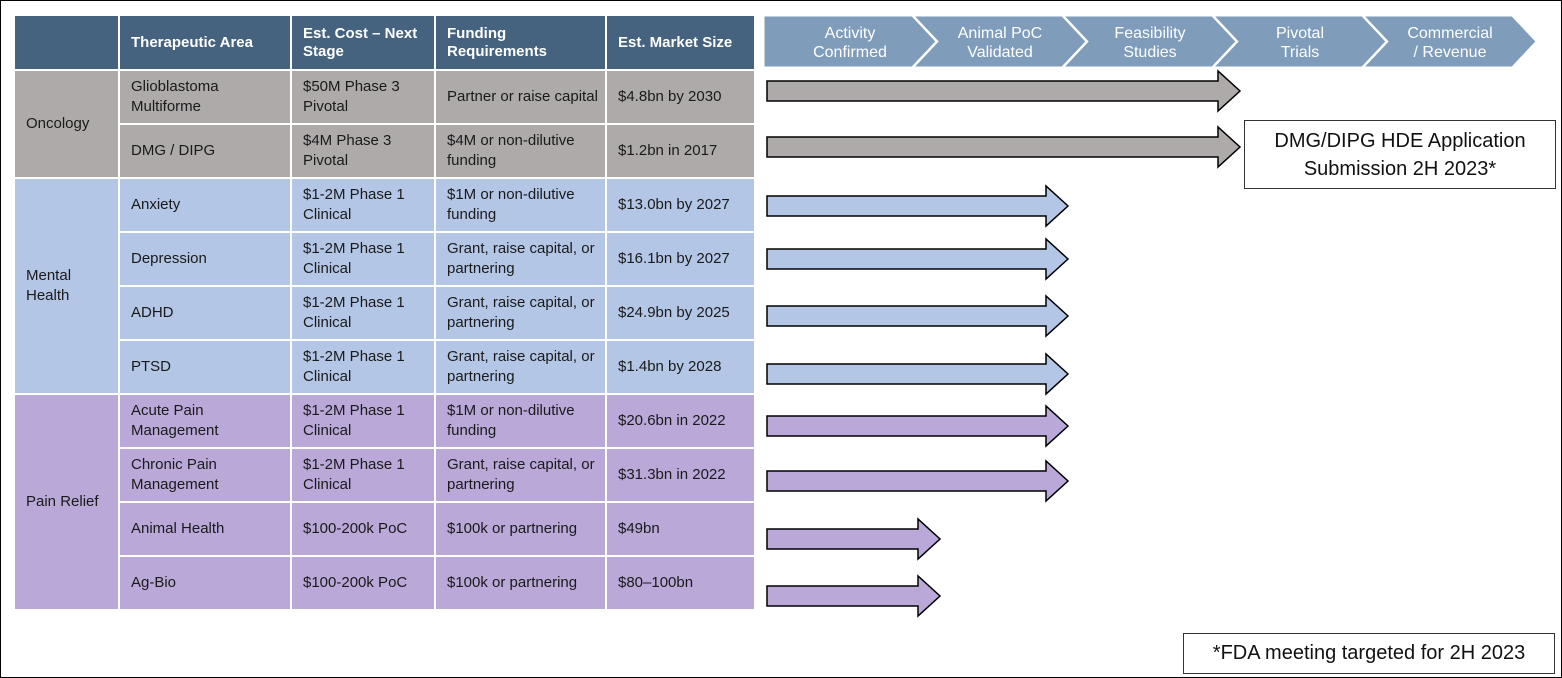 The width and height of the screenshot is (1562, 678). Describe the element at coordinates (1000, 52) in the screenshot. I see `stage-label: Validated` at that location.